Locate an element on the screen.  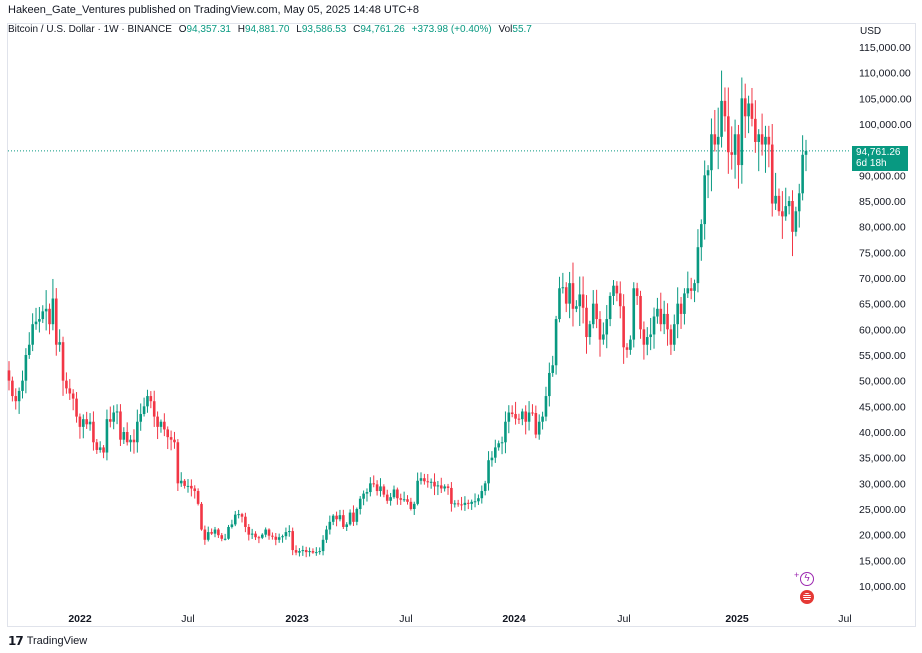
y-tick-label: 40,000.00 is located at coordinates (882, 433).